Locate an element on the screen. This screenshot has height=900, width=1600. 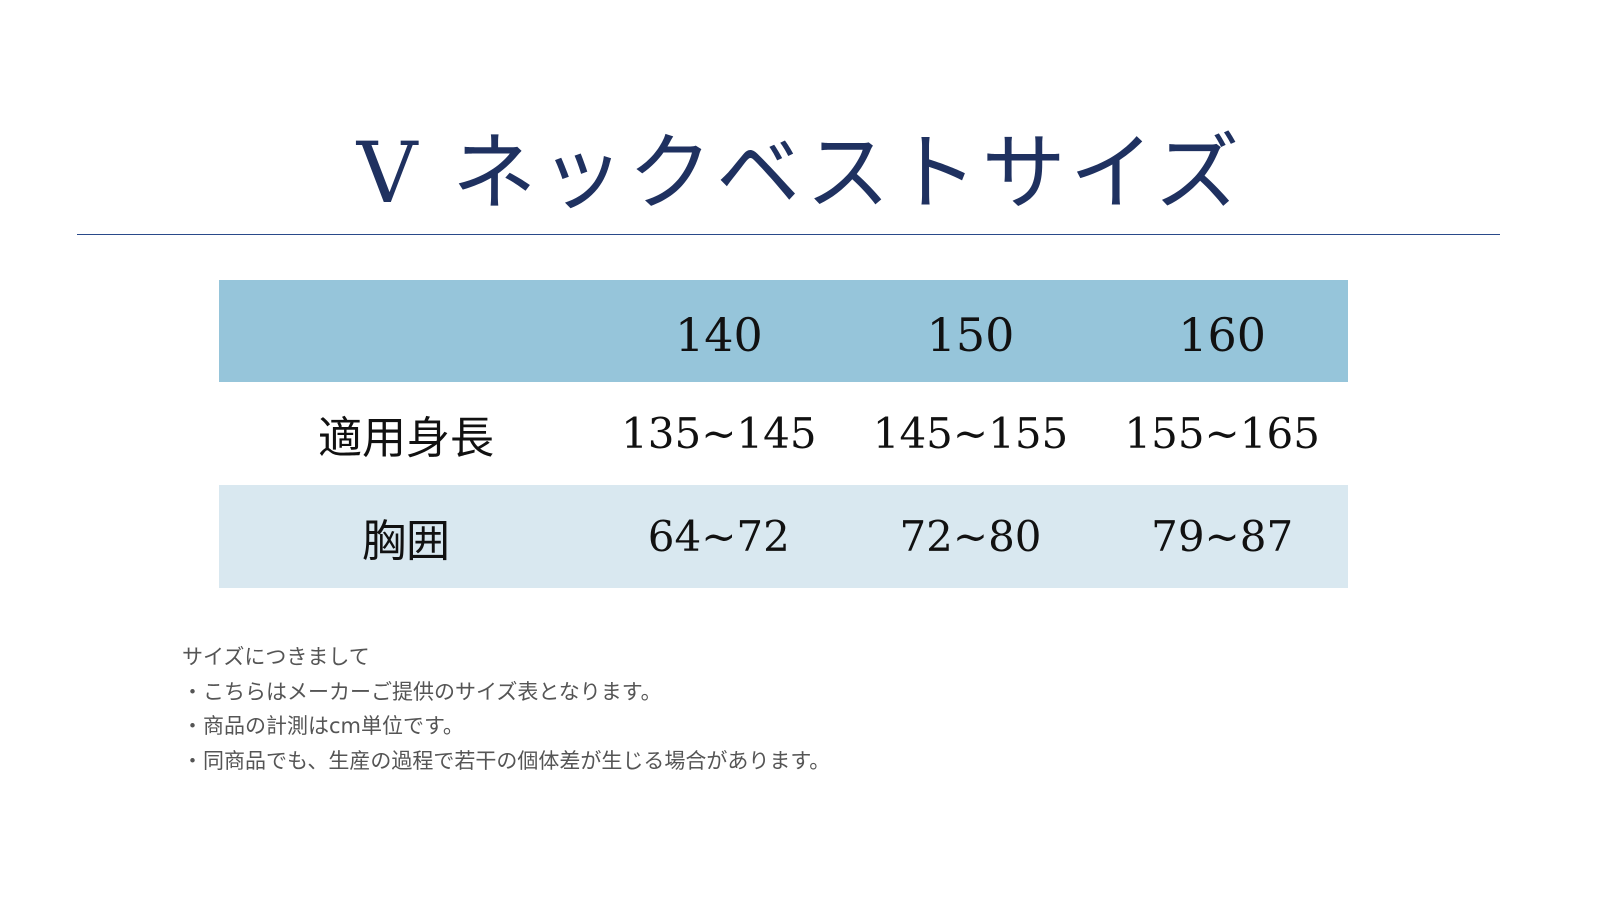
title-divider is located at coordinates (788, 234).